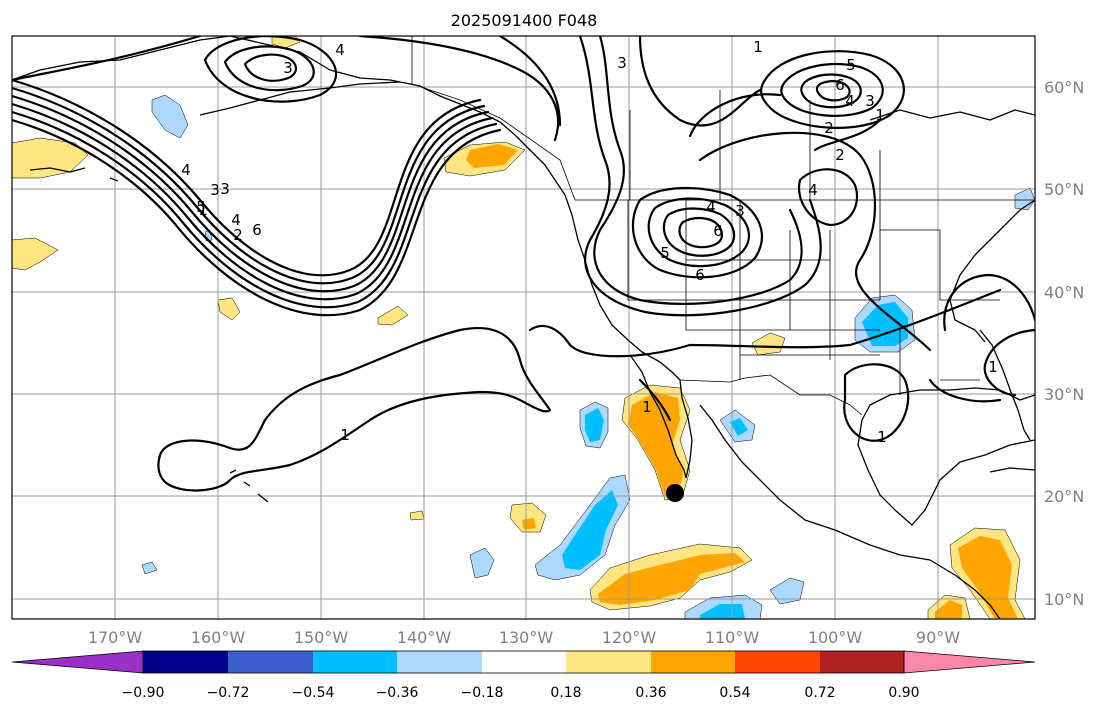 The width and height of the screenshot is (1105, 712). What do you see at coordinates (903, 693) in the screenshot?
I see `colorbar-tick-label: 0.90` at bounding box center [903, 693].